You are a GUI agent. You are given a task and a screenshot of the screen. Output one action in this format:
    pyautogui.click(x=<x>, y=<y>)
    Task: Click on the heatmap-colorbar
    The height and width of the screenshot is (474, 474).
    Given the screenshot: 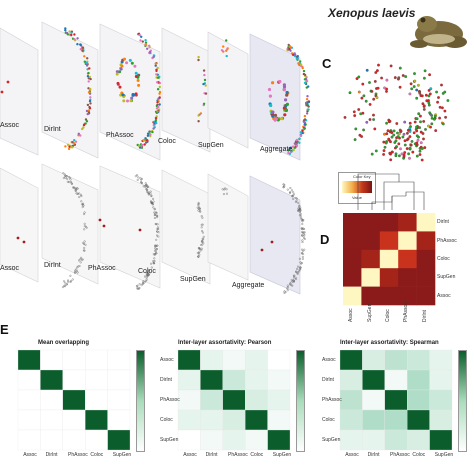 What is the action you would take?
    pyautogui.click(x=140, y=401)
    